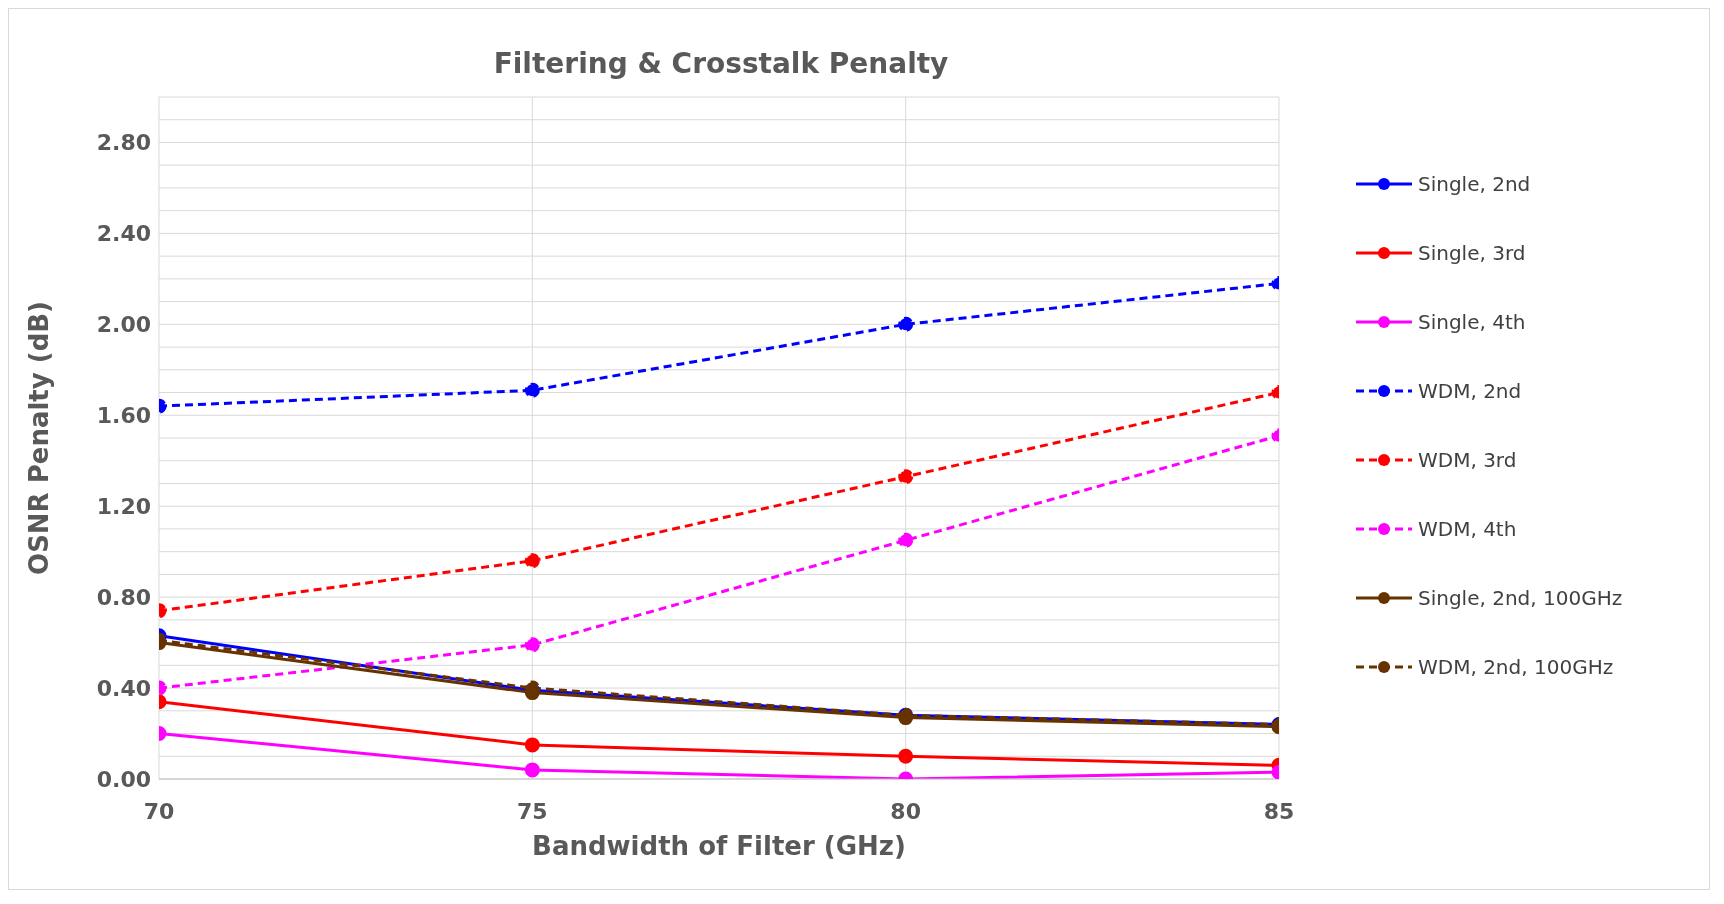 This screenshot has height=904, width=1724. I want to click on x-tick-label: 75, so click(532, 811).